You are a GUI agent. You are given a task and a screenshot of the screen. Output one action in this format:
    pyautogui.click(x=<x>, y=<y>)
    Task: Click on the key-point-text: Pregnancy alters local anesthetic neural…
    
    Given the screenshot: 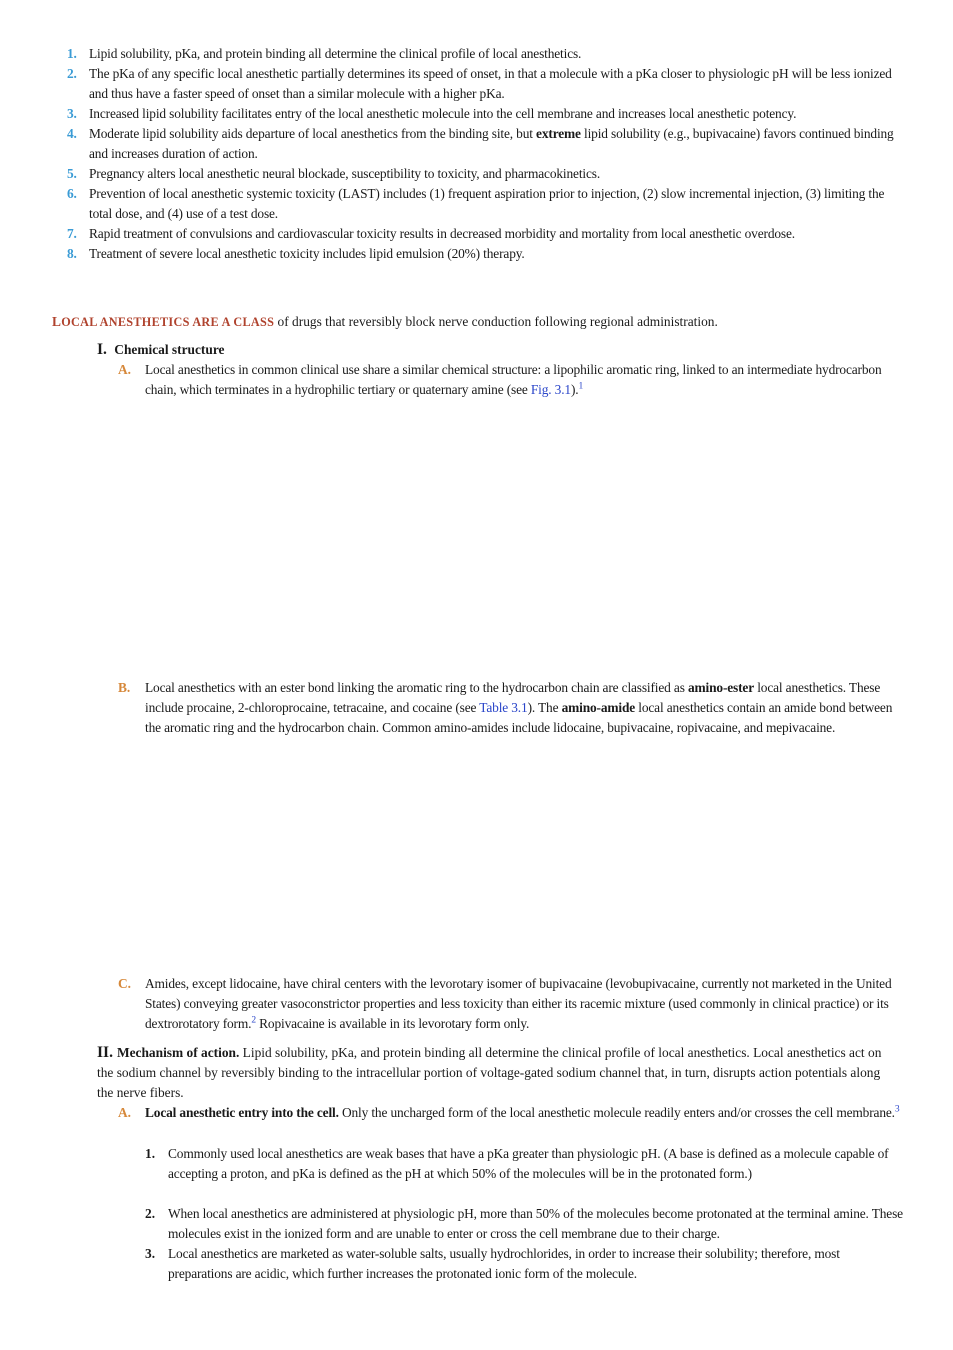 What is the action you would take?
    pyautogui.click(x=345, y=173)
    